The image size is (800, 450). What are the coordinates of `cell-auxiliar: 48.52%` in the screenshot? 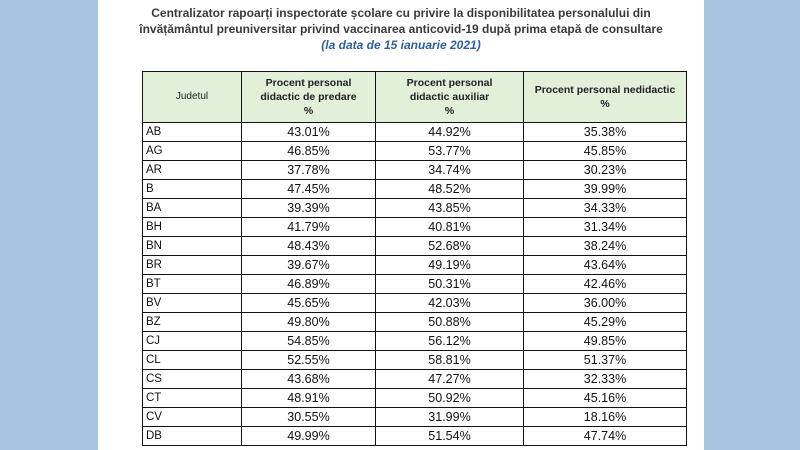 It's located at (449, 189).